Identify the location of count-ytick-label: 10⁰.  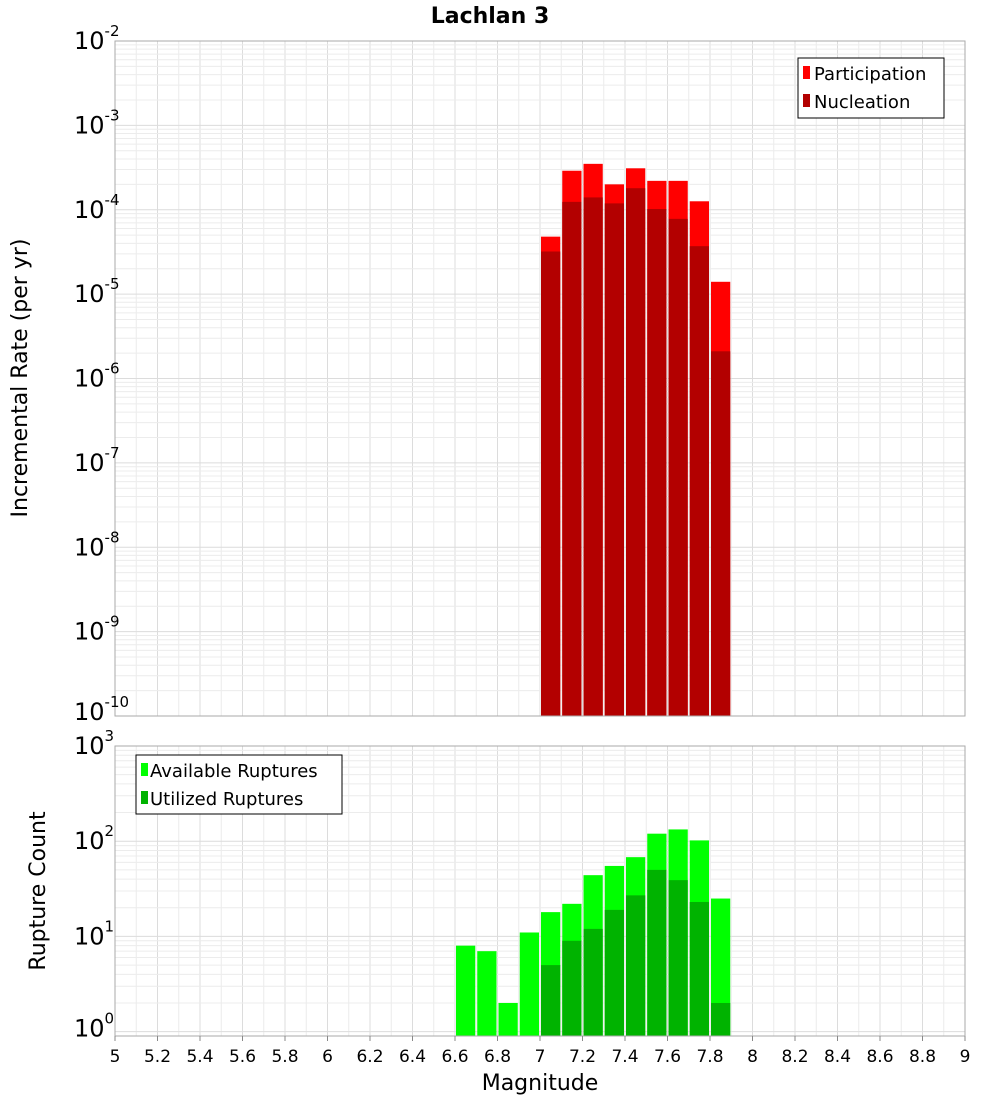
(94, 1026).